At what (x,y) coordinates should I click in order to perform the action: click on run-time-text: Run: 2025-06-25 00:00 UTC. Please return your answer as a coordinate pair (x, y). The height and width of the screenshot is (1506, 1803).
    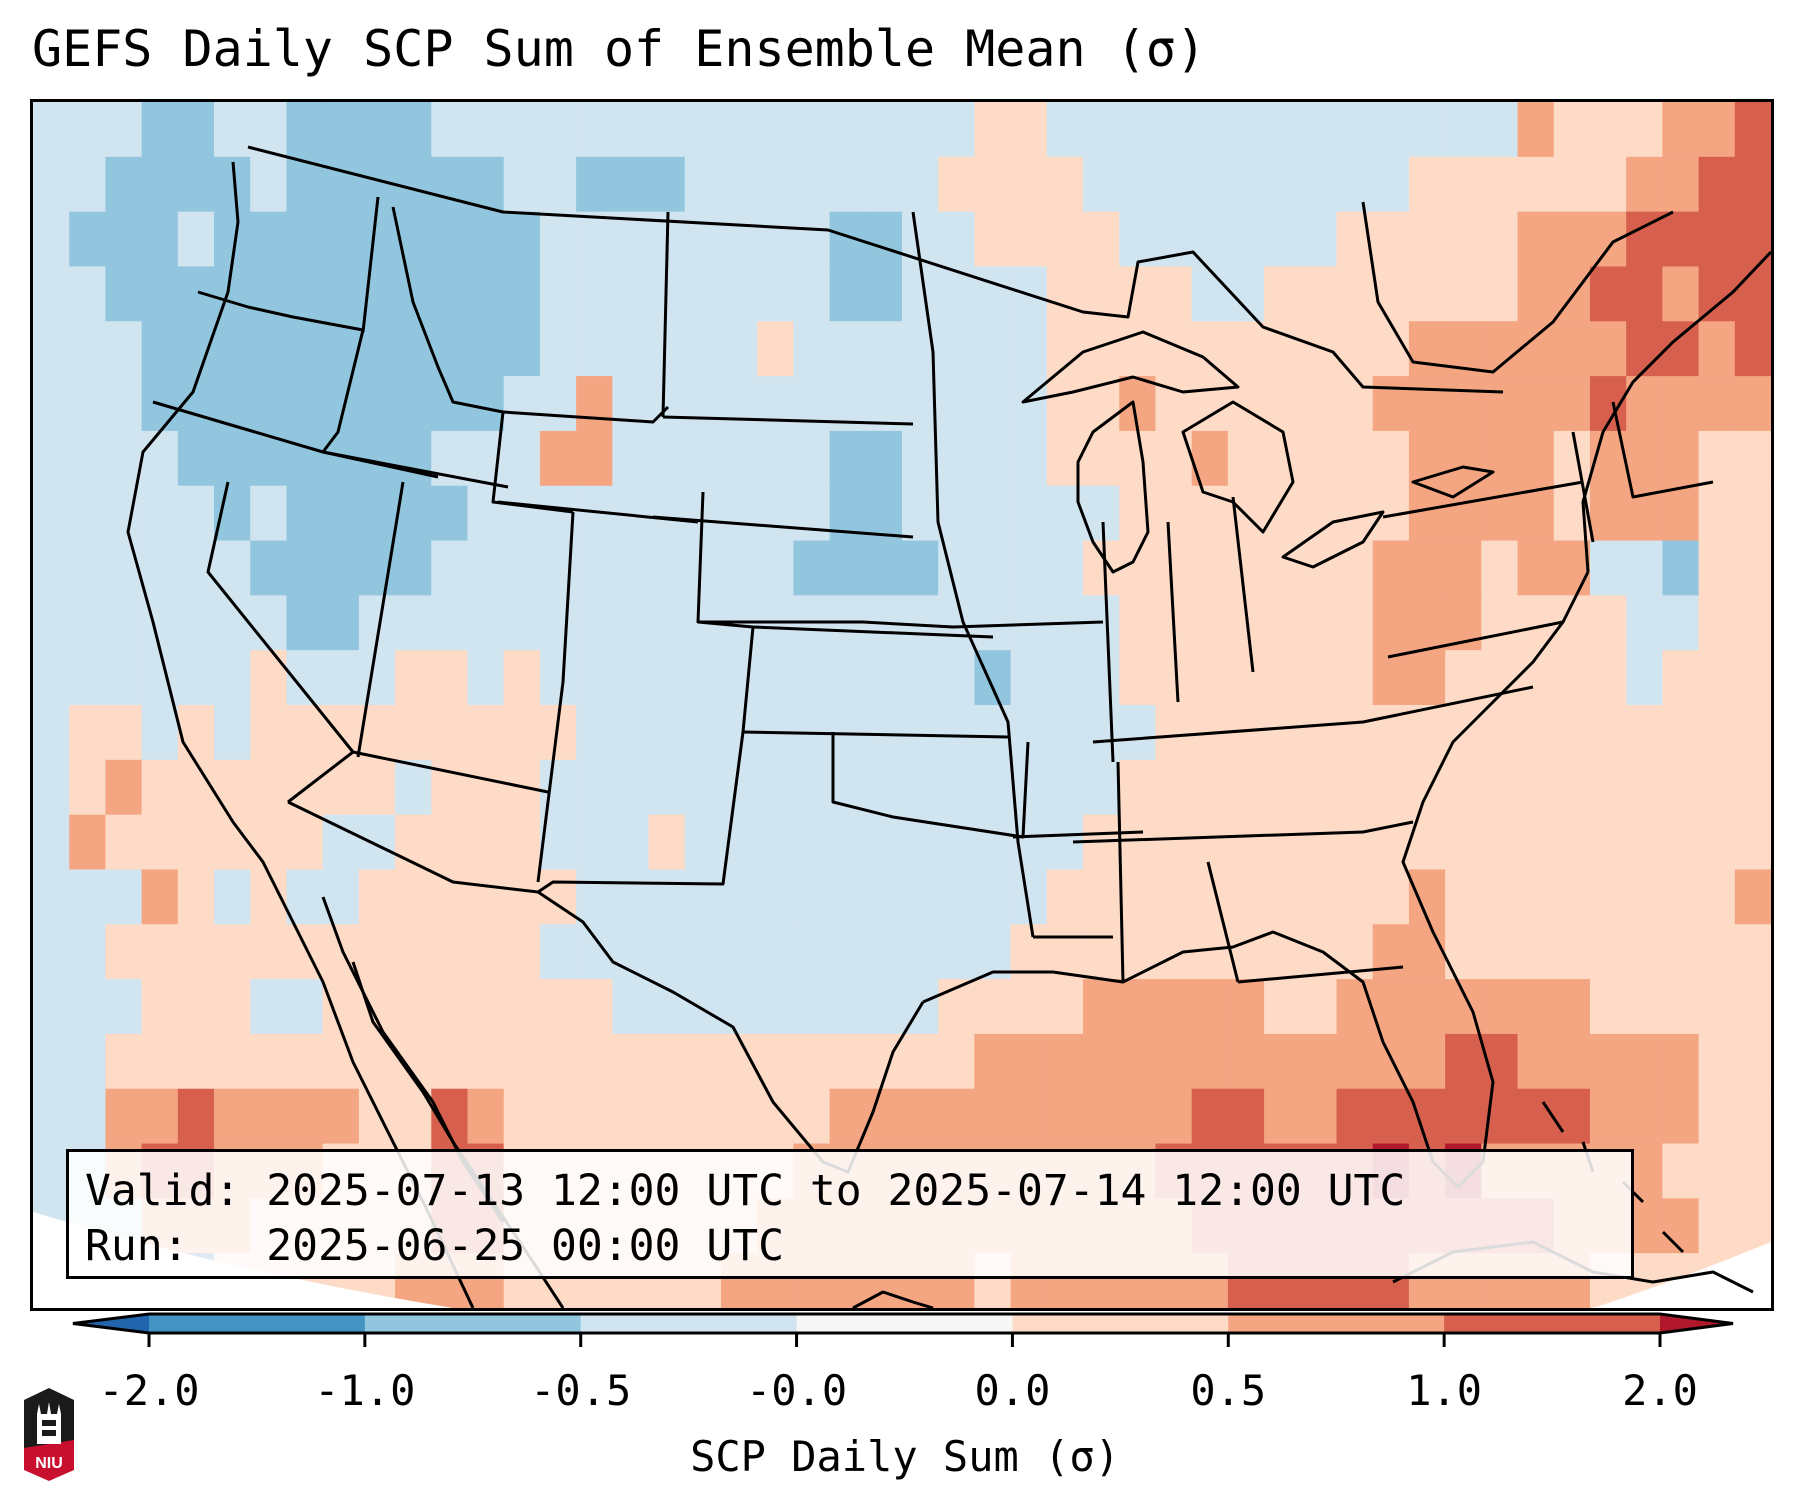
    Looking at the image, I should click on (434, 1246).